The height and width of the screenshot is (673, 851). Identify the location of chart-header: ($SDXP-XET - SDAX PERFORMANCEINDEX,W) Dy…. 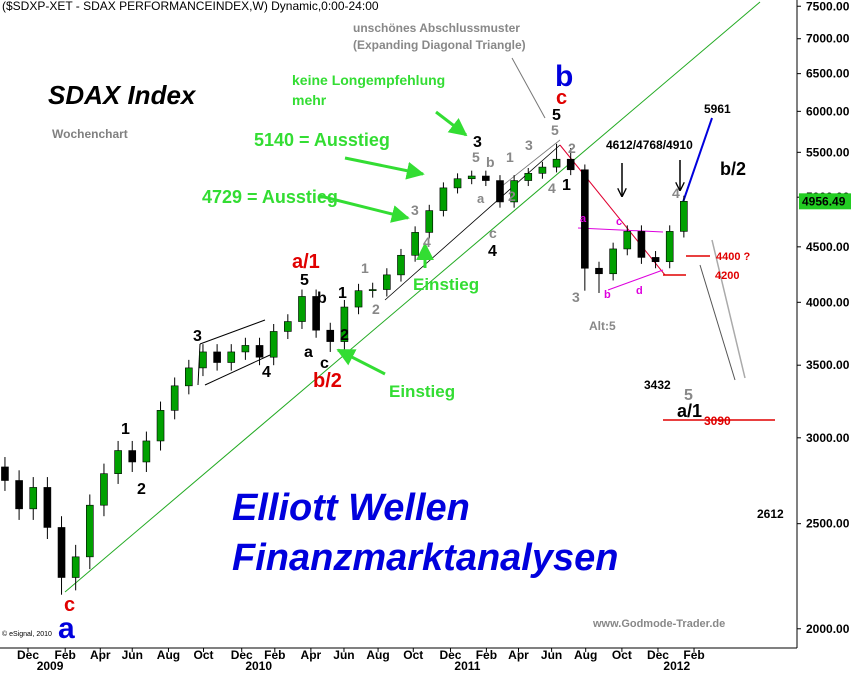
(190, 6).